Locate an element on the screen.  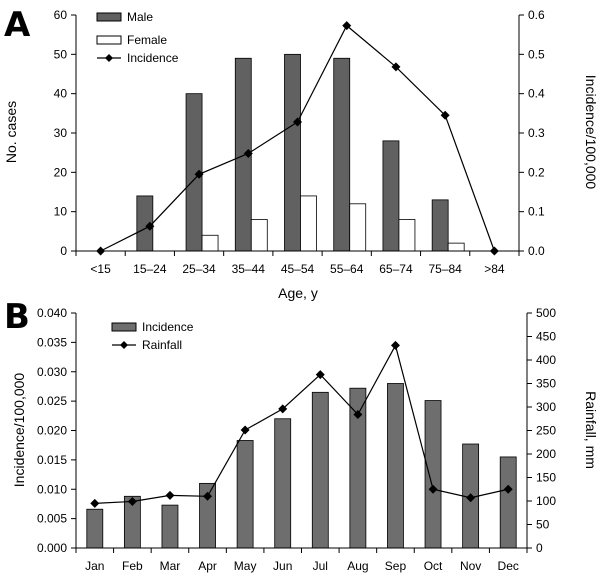
legend-swatch-female is located at coordinates (109, 40).